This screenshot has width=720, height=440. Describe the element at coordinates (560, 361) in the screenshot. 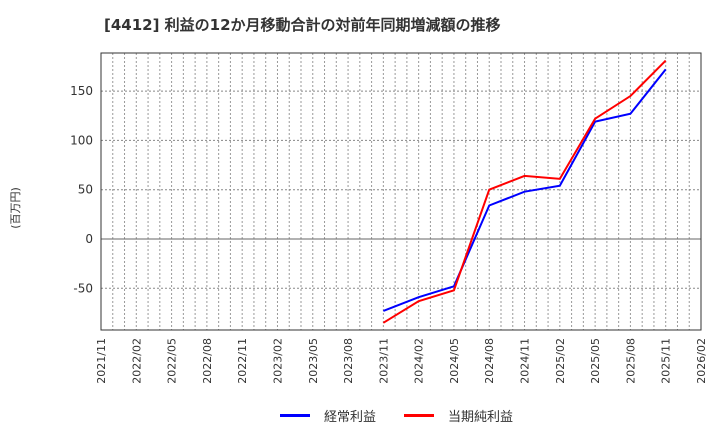

I see `x-tick-label: 2025/02` at that location.